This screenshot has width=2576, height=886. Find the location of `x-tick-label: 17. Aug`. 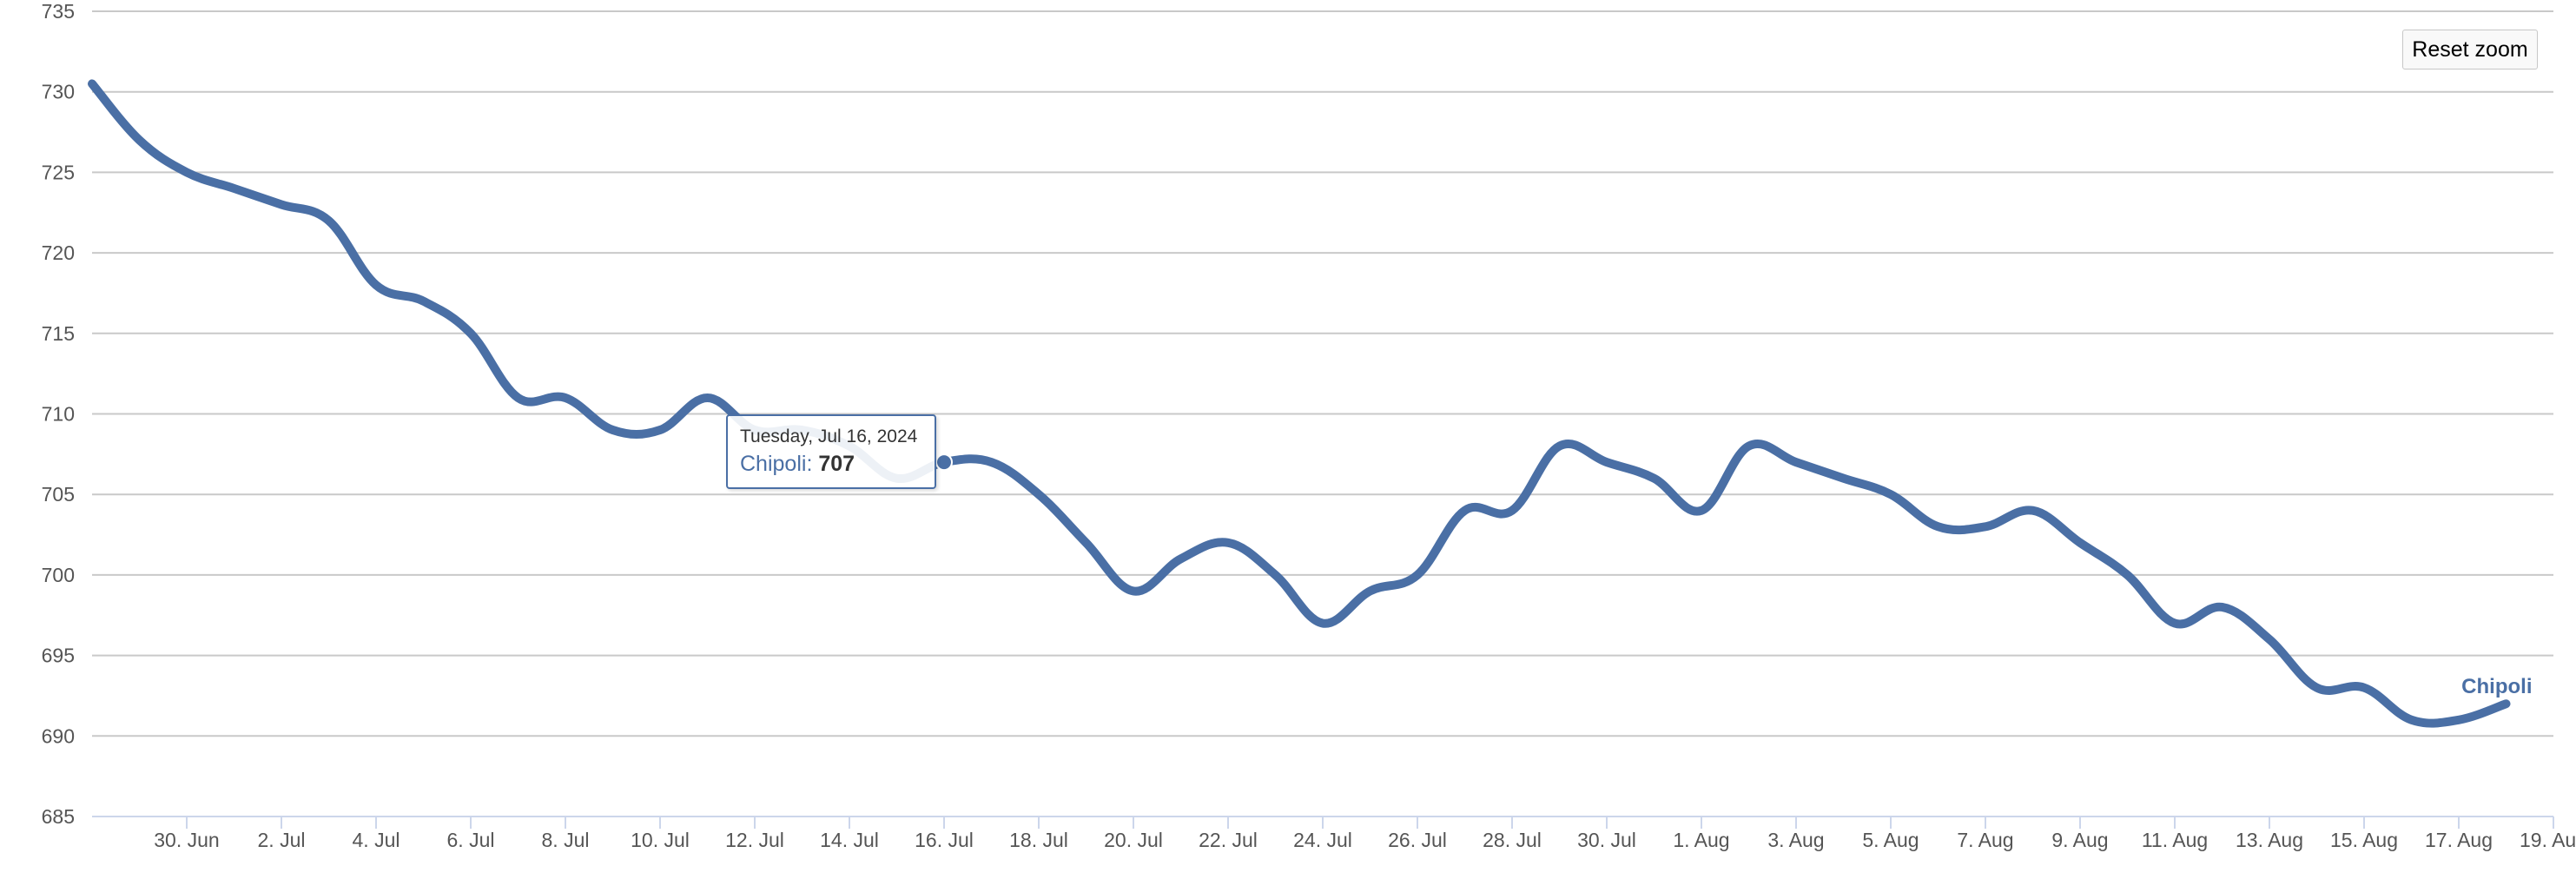

x-tick-label: 17. Aug is located at coordinates (2459, 840).